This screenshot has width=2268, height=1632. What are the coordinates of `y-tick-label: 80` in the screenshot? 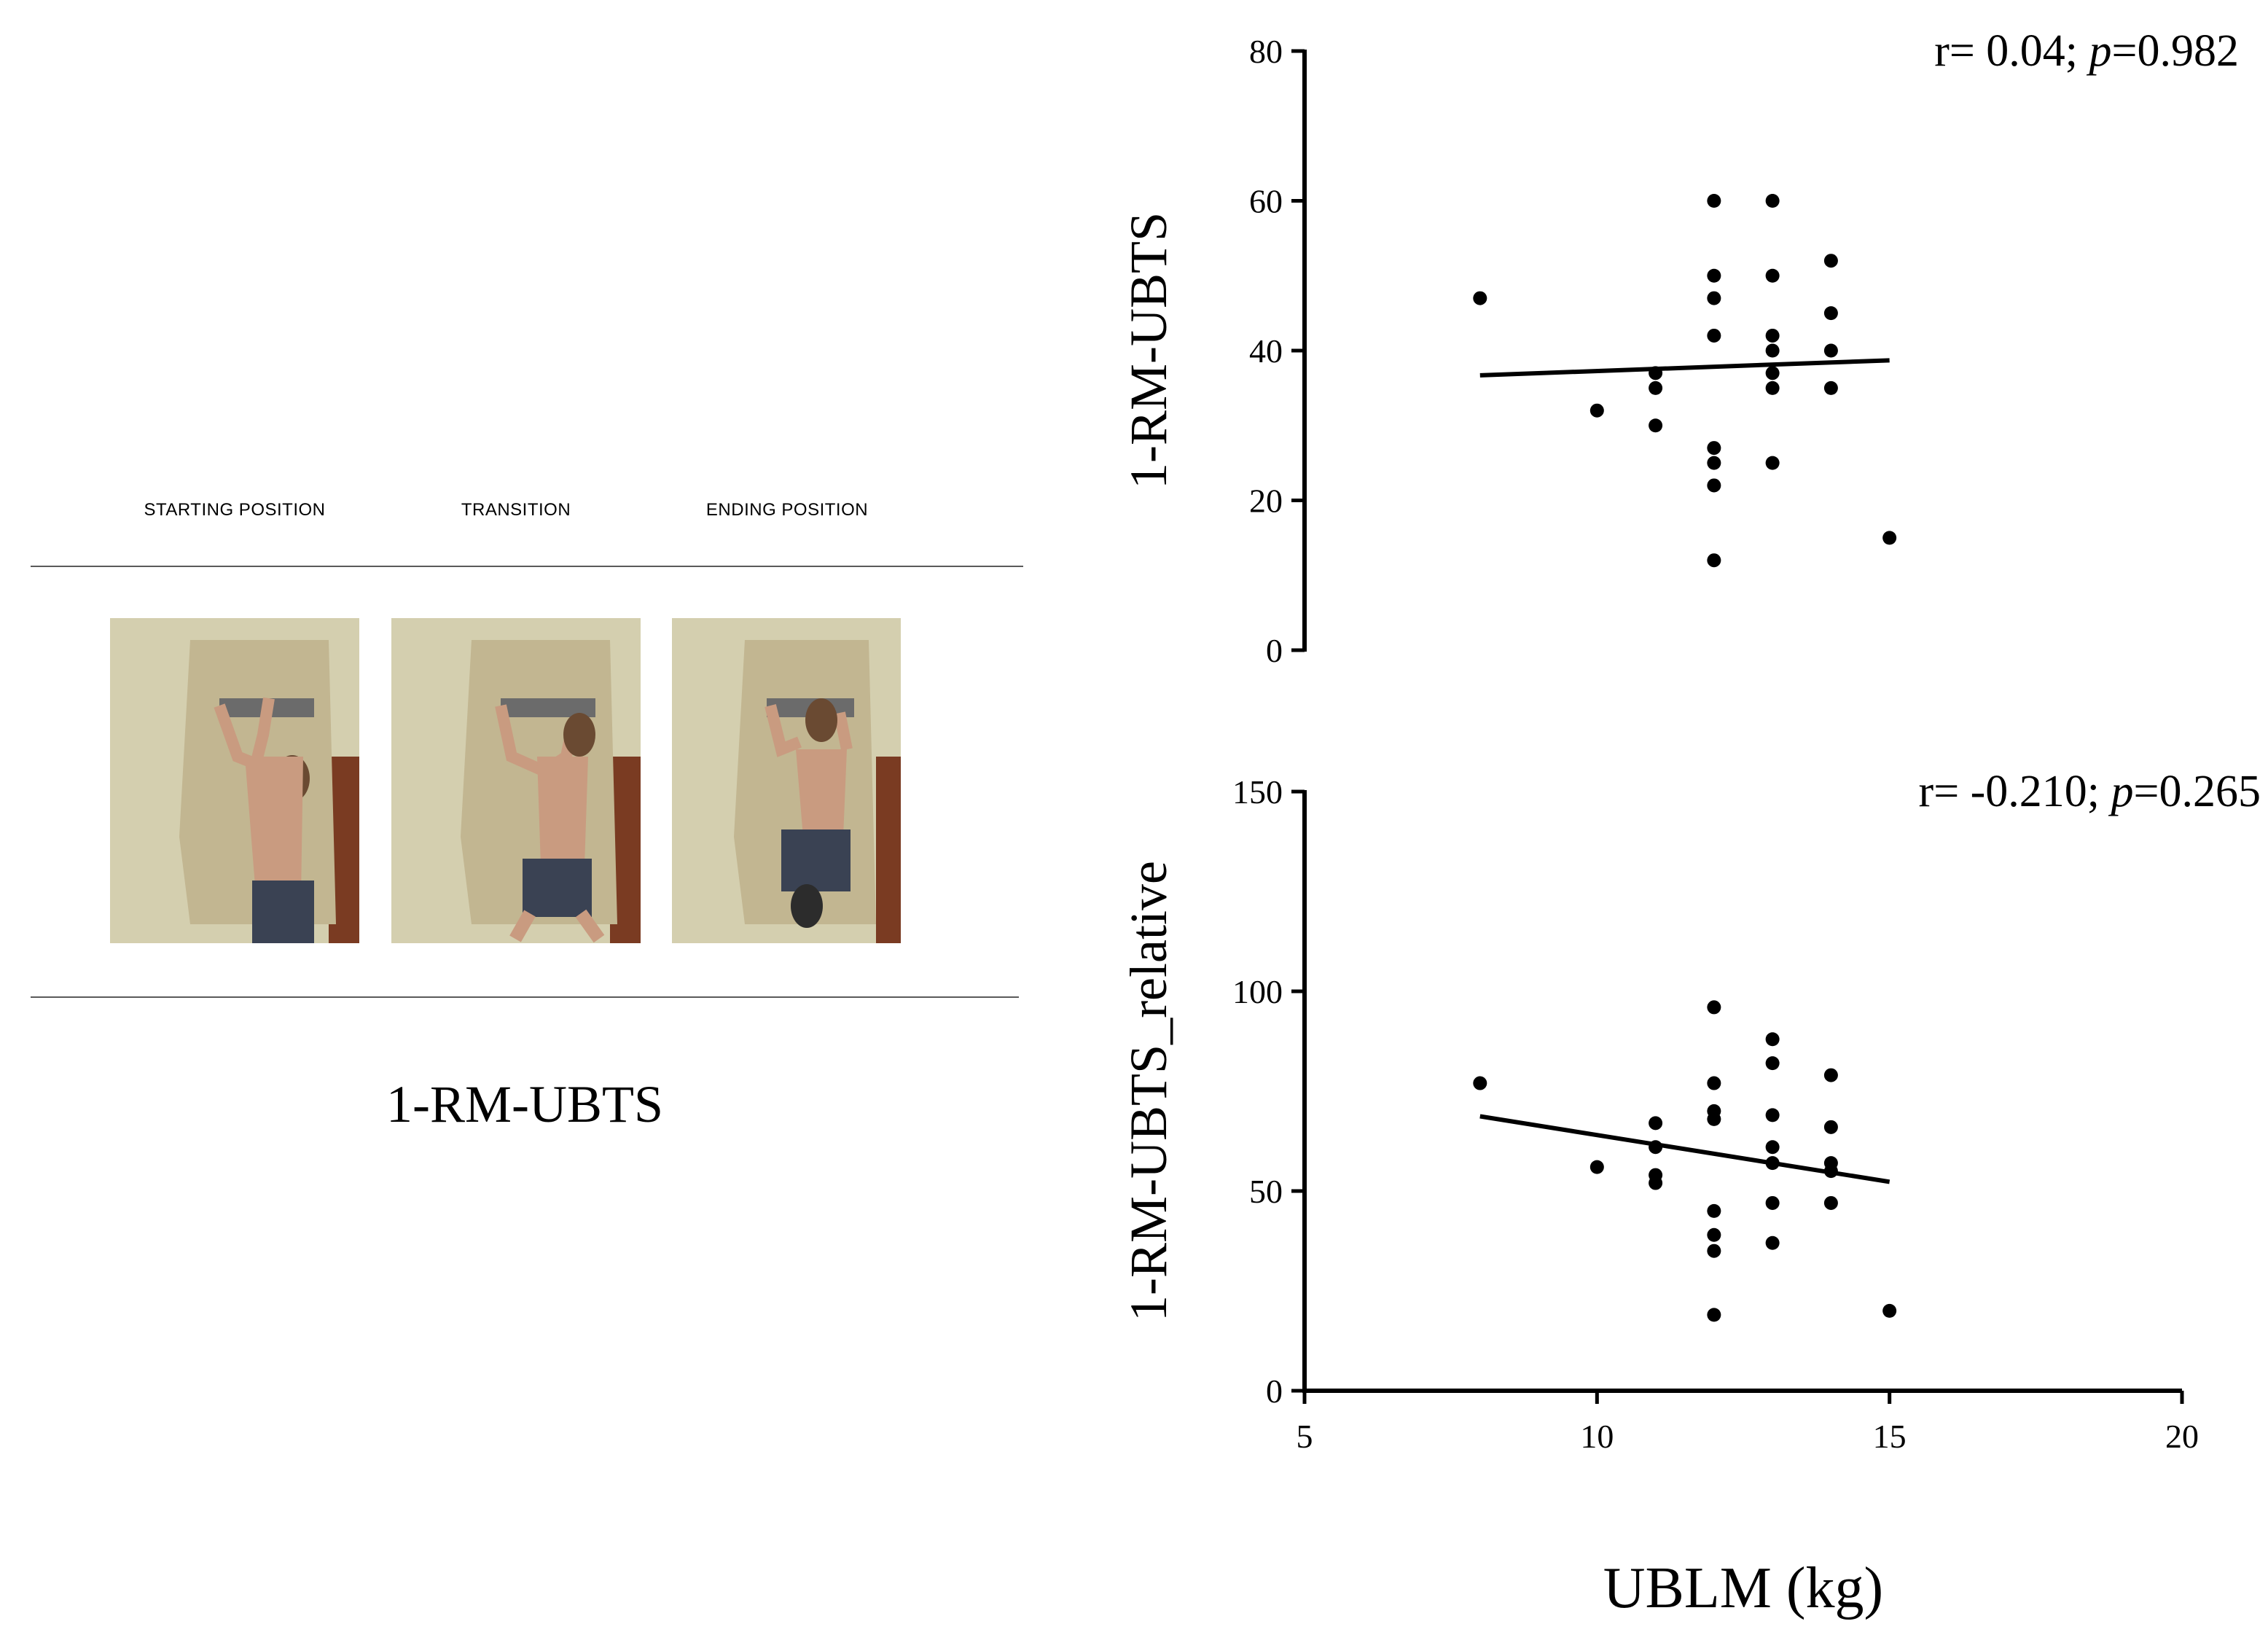 It's located at (1266, 51).